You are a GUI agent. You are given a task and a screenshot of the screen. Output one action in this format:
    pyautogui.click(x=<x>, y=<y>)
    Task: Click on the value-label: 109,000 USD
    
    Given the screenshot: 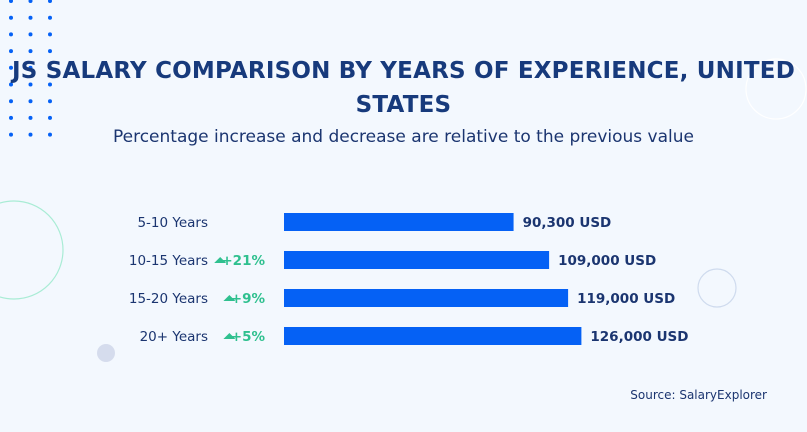 What is the action you would take?
    pyautogui.click(x=607, y=261)
    